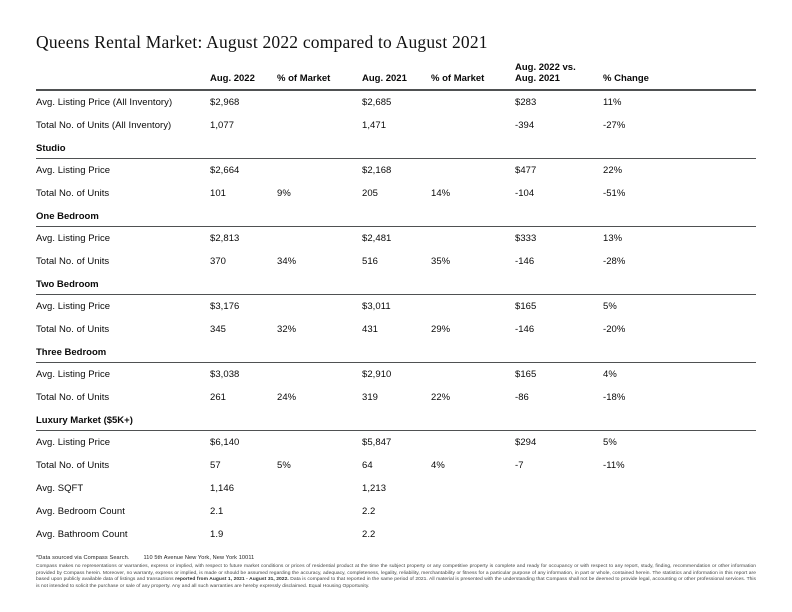 This screenshot has width=792, height=612. What do you see at coordinates (519, 465) in the screenshot?
I see `cell-value: -7` at bounding box center [519, 465].